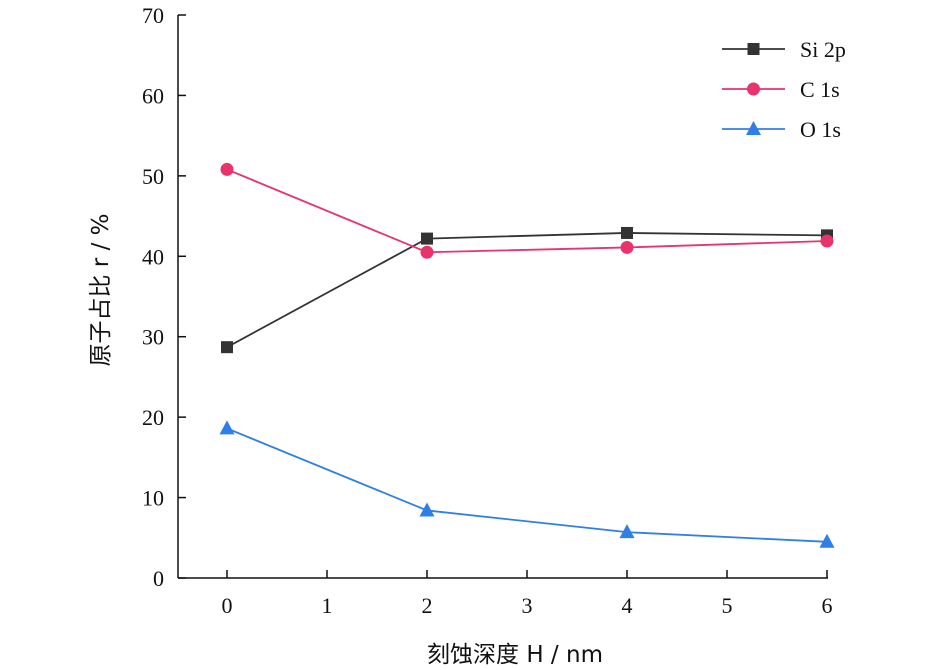 The height and width of the screenshot is (670, 945). Describe the element at coordinates (164, 297) in the screenshot. I see `y-ticks: 0 10 20 30 40 50 60 70` at that location.